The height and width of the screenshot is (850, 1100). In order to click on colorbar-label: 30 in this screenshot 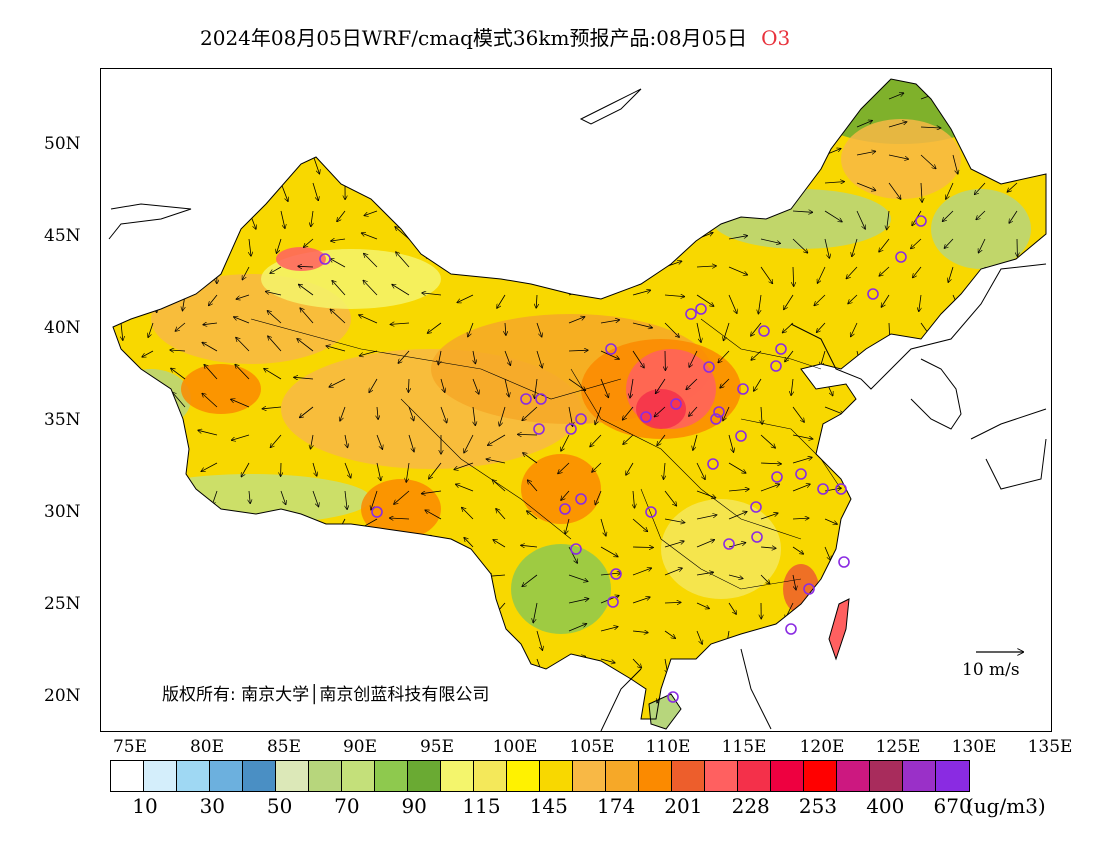, I will do `click(212, 806)`.